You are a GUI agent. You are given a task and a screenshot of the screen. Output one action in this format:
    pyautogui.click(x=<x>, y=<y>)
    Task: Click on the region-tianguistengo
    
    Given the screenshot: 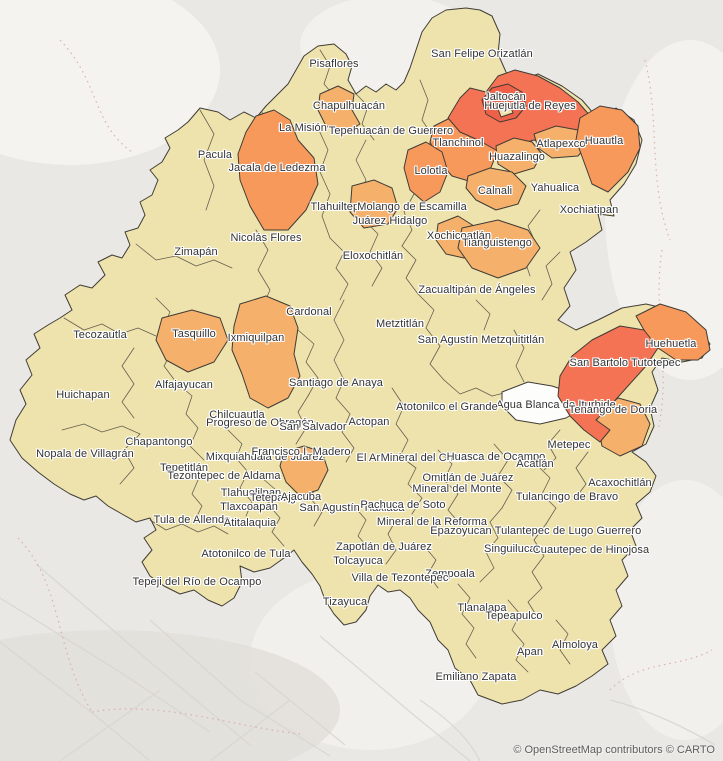 What is the action you would take?
    pyautogui.click(x=499, y=249)
    